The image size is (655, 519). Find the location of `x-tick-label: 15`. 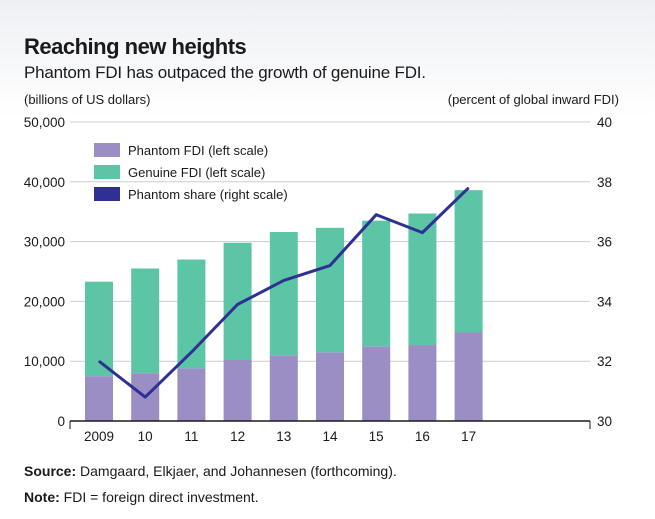

x-tick-label: 15 is located at coordinates (376, 436).